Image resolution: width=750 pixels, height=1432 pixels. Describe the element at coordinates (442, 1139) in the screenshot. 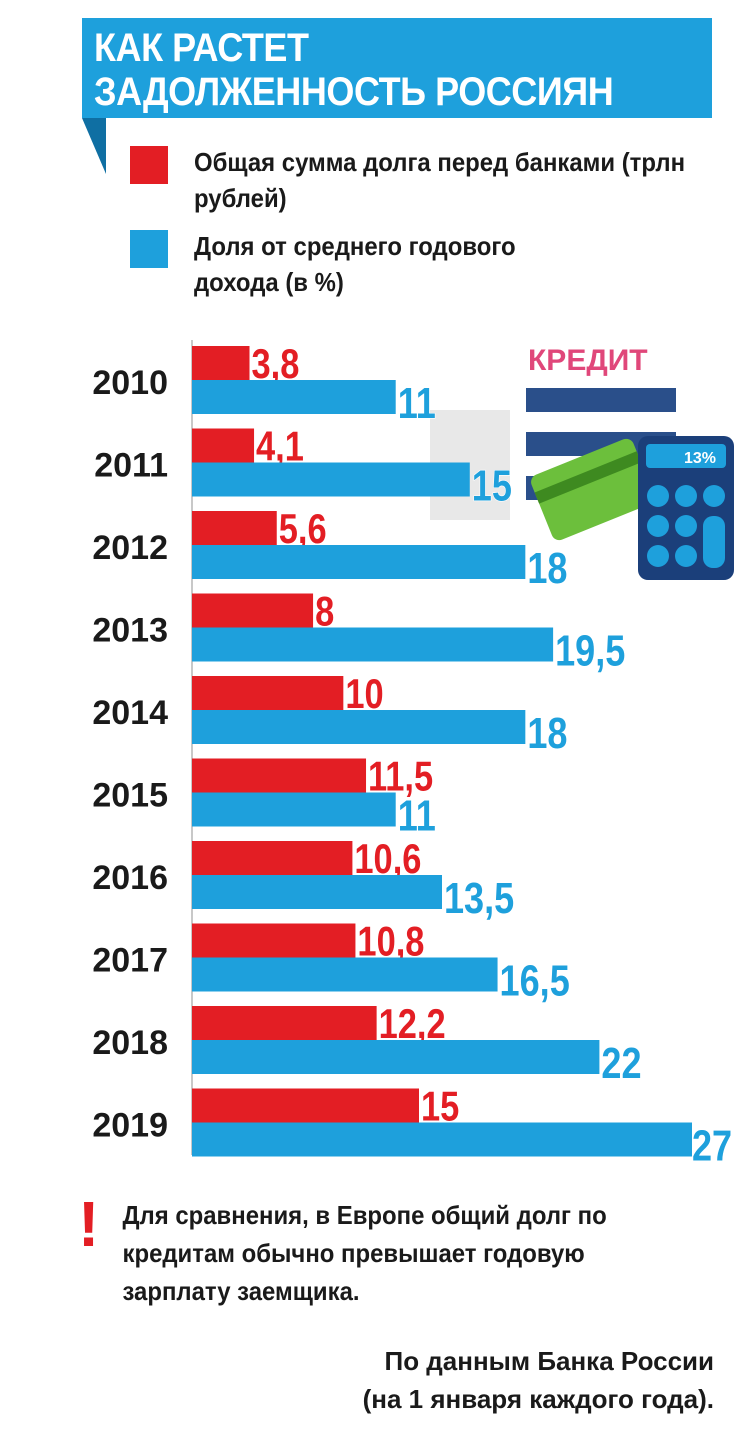

I see `share-bar-2019` at that location.